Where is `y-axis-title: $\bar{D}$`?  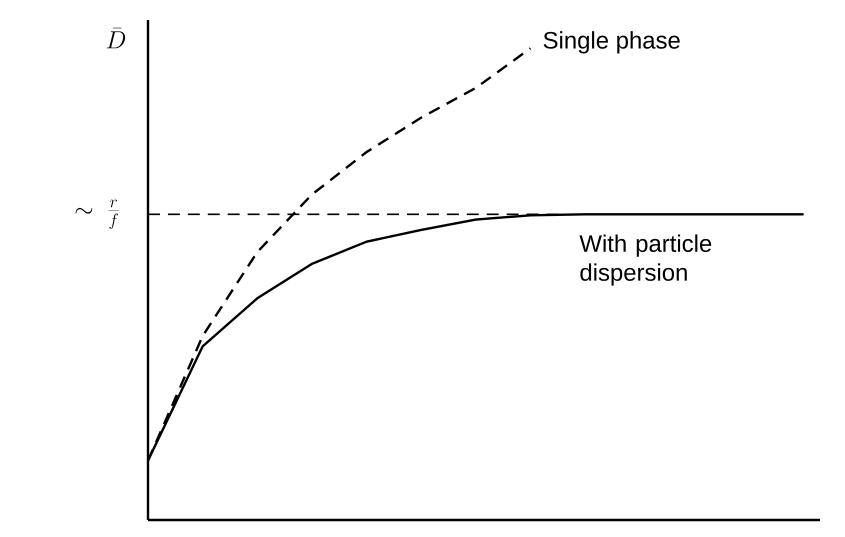 y-axis-title: $\bar{D}$ is located at coordinates (116, 38).